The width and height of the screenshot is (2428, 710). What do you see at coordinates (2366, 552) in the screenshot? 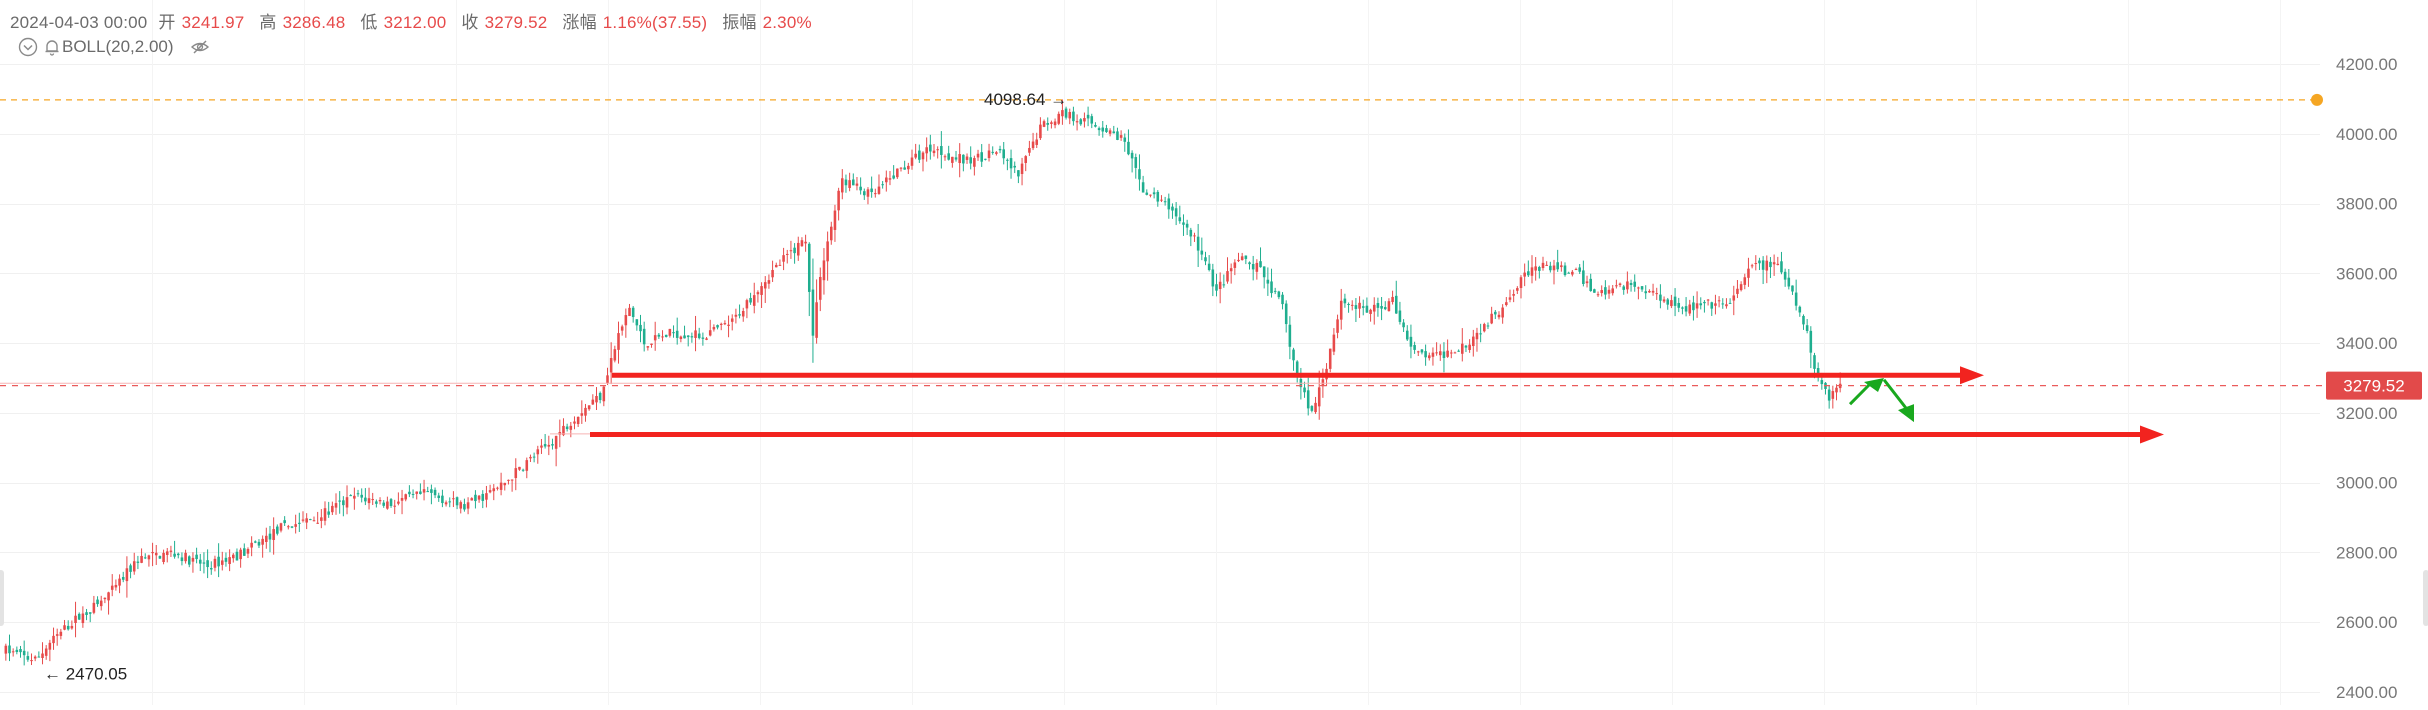
I see `y-tick-label: 2800.00` at bounding box center [2366, 552].